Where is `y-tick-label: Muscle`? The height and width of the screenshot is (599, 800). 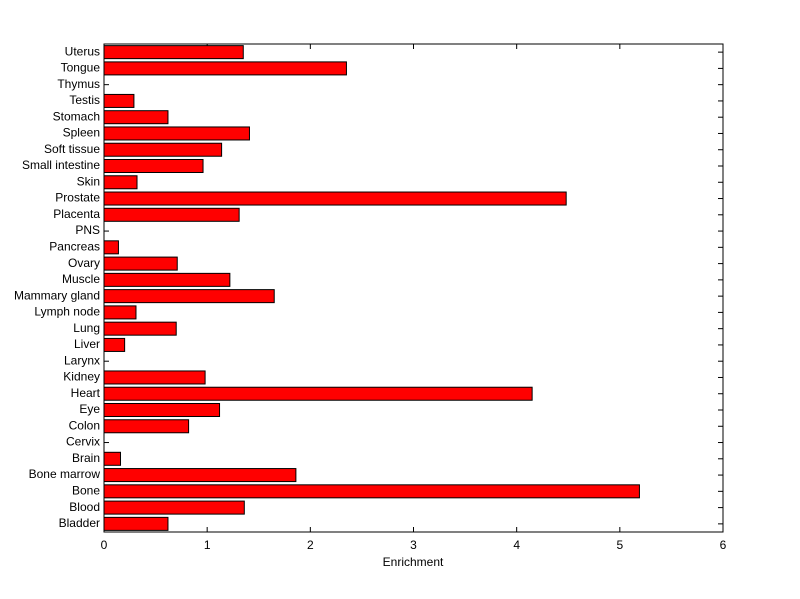
y-tick-label: Muscle is located at coordinates (81, 279).